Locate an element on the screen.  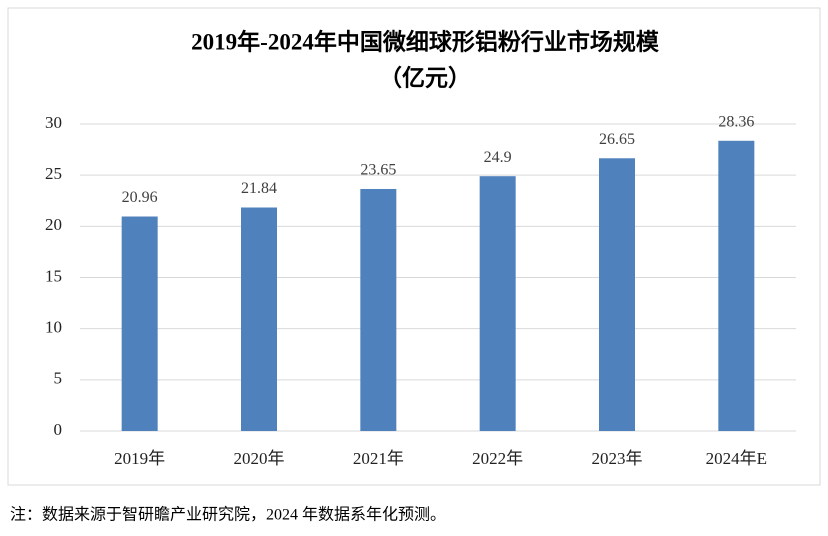
x-tick-label: 2019年 is located at coordinates (139, 458).